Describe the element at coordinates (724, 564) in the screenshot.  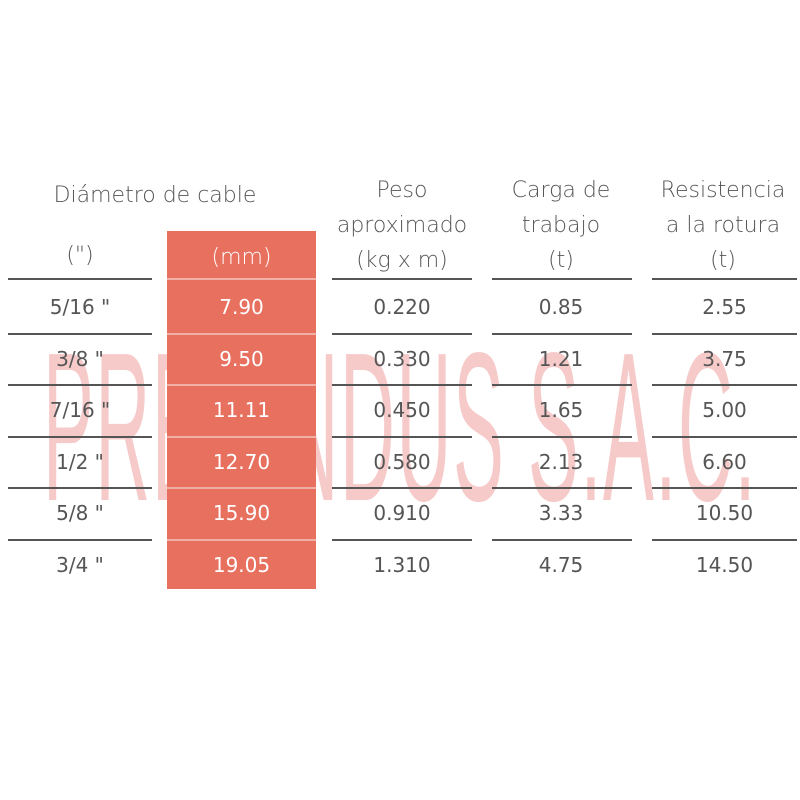
I see `cell-breaking: 14.50` at that location.